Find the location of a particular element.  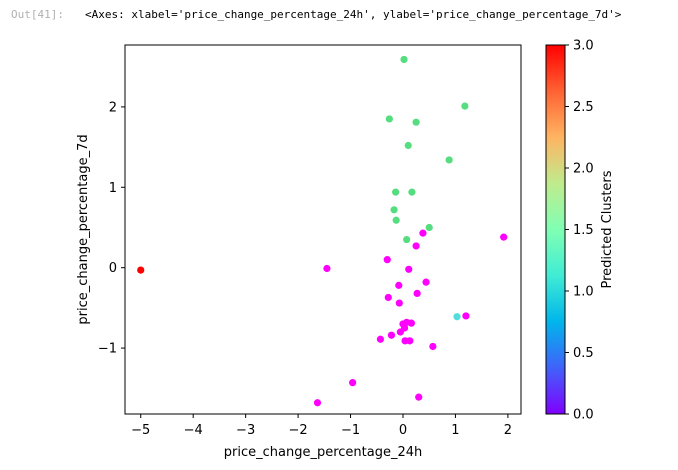

x-tick-label: 1 is located at coordinates (455, 430).